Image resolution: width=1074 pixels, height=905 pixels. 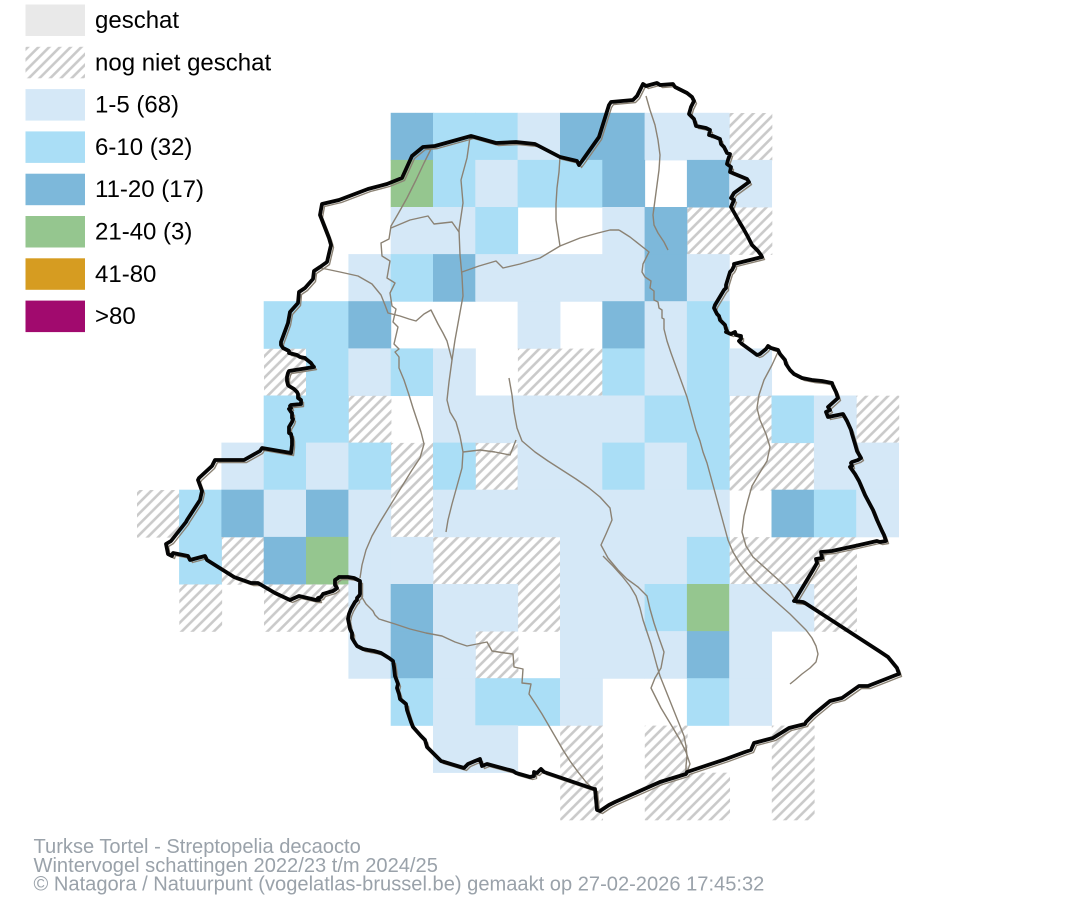 I want to click on svg-text: geschat, so click(x=137, y=20).